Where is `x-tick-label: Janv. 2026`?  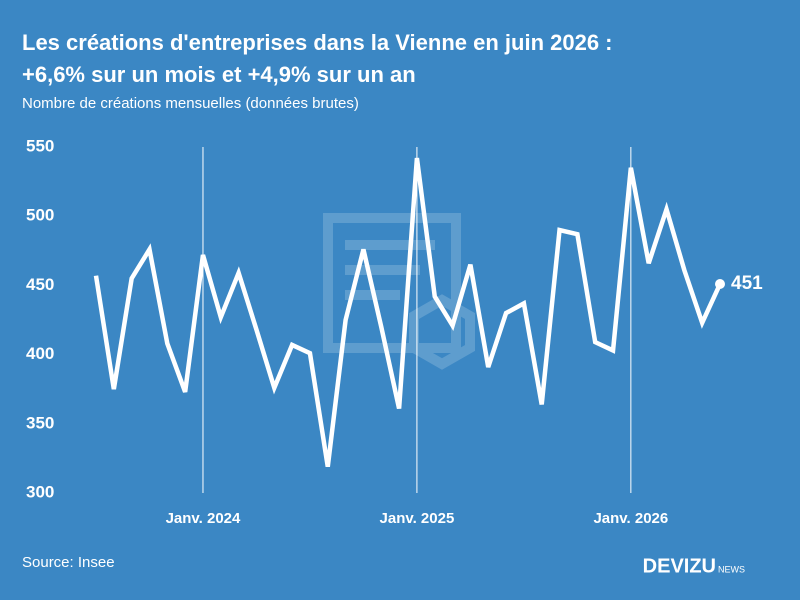
x-tick-label: Janv. 2026 is located at coordinates (630, 518).